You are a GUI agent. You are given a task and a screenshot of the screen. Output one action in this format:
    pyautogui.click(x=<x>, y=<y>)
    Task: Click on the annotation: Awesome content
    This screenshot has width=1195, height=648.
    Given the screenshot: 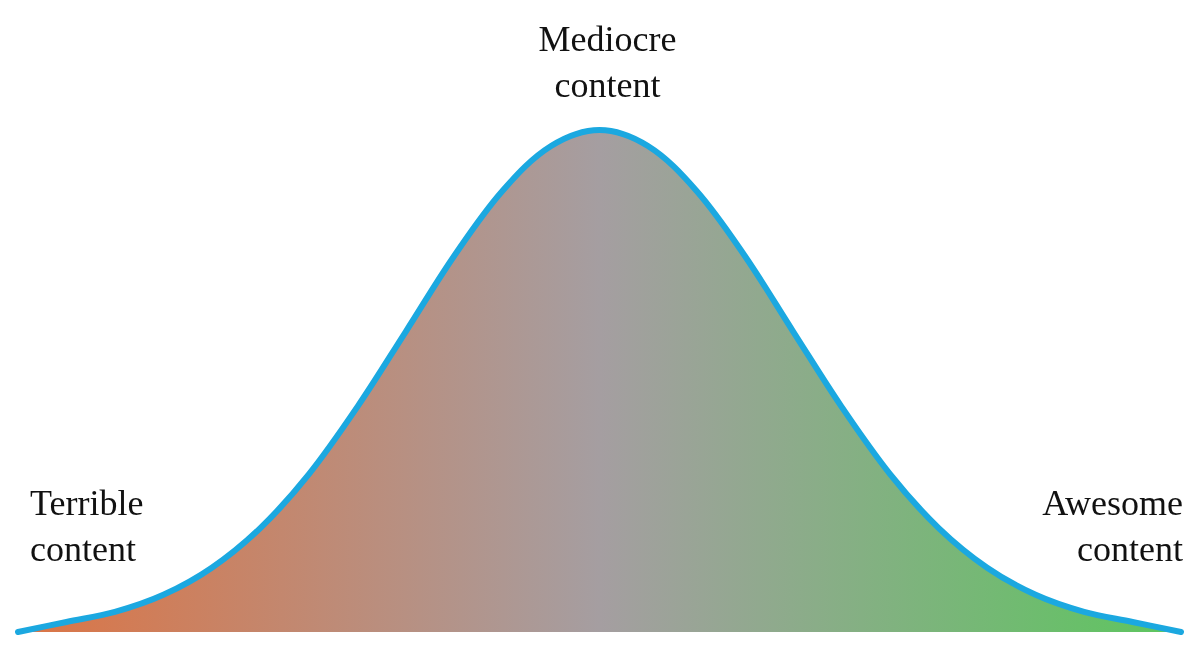 What is the action you would take?
    pyautogui.click(x=1112, y=526)
    